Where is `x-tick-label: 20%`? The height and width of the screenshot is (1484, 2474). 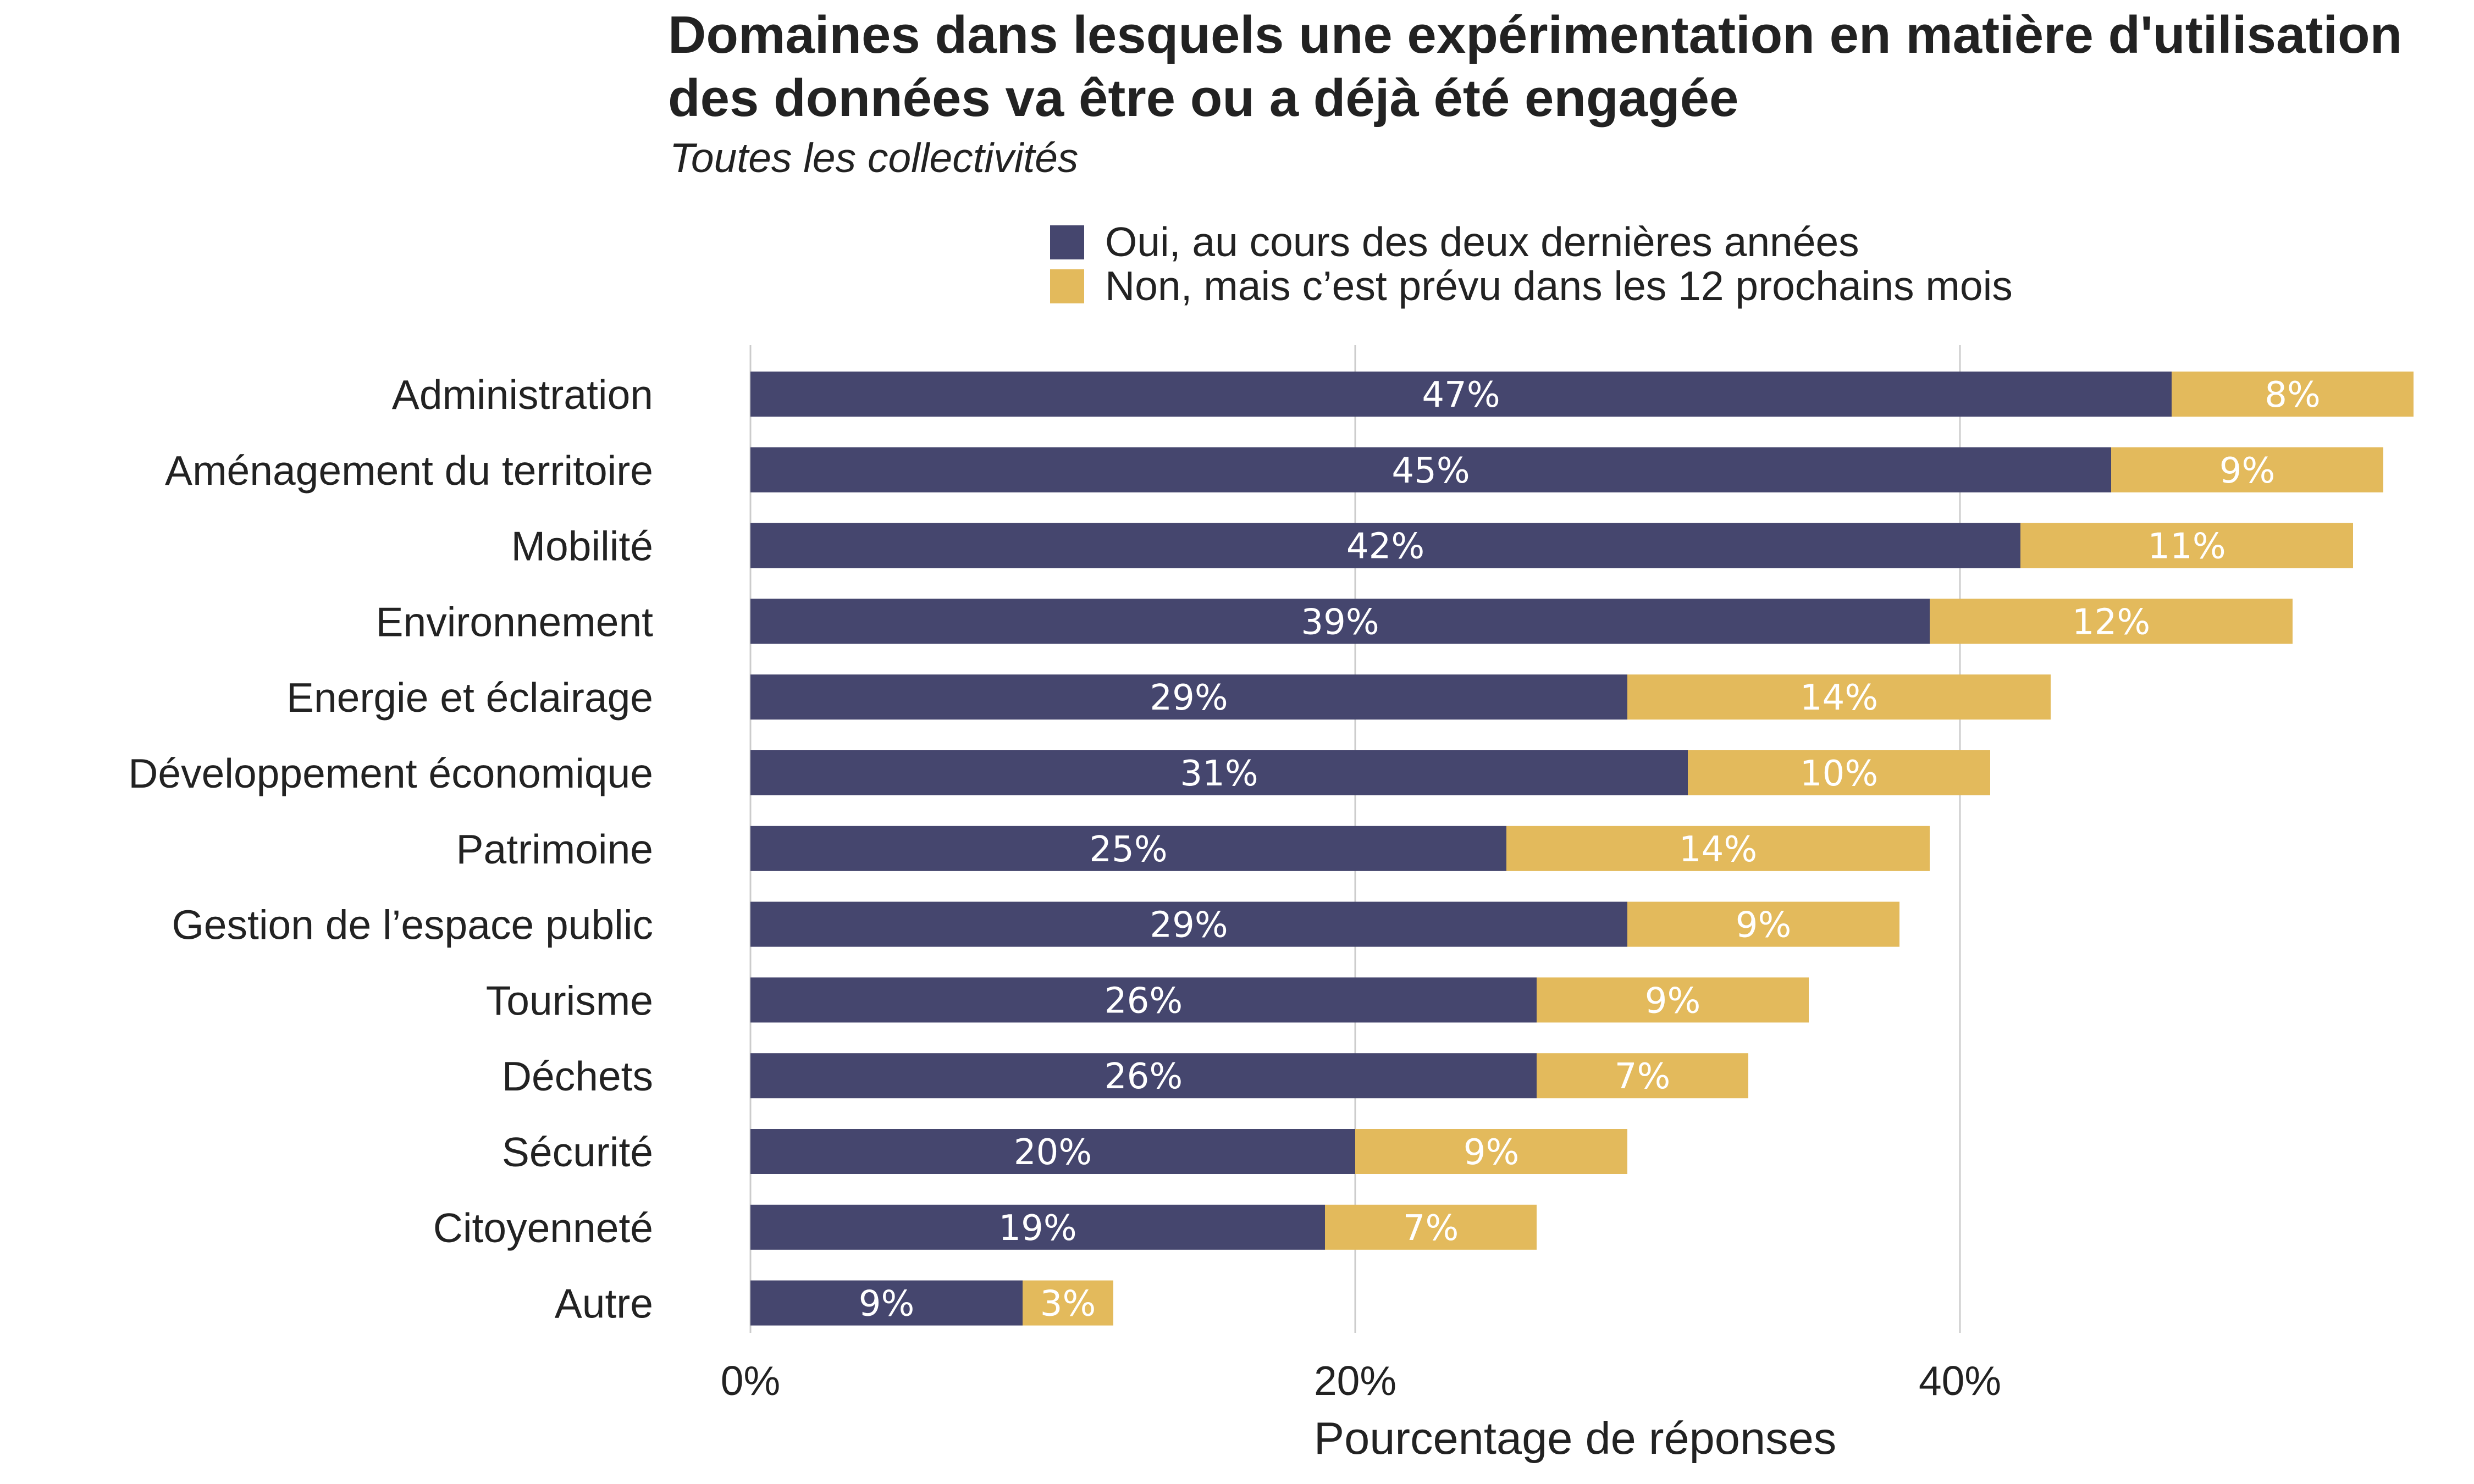 x-tick-label: 20% is located at coordinates (1355, 1381).